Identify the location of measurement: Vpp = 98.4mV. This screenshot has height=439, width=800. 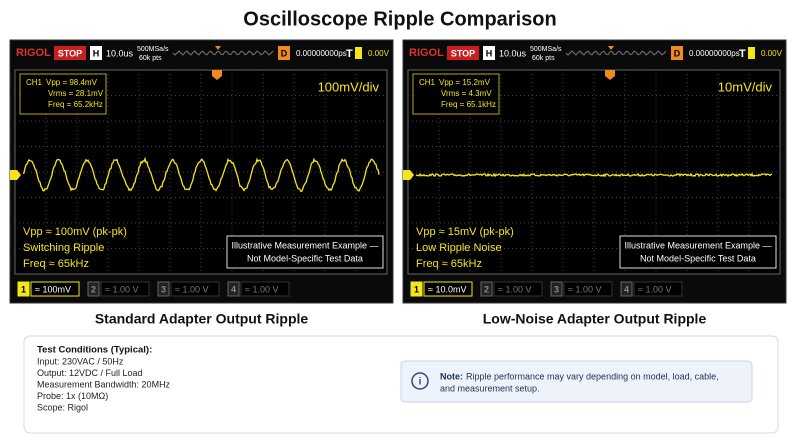
(72, 82).